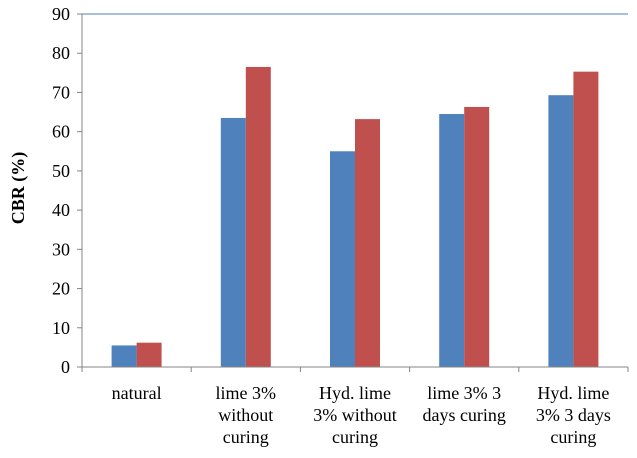 The image size is (637, 458). What do you see at coordinates (463, 404) in the screenshot?
I see `x-category-label: lime 3% 3 days curing` at bounding box center [463, 404].